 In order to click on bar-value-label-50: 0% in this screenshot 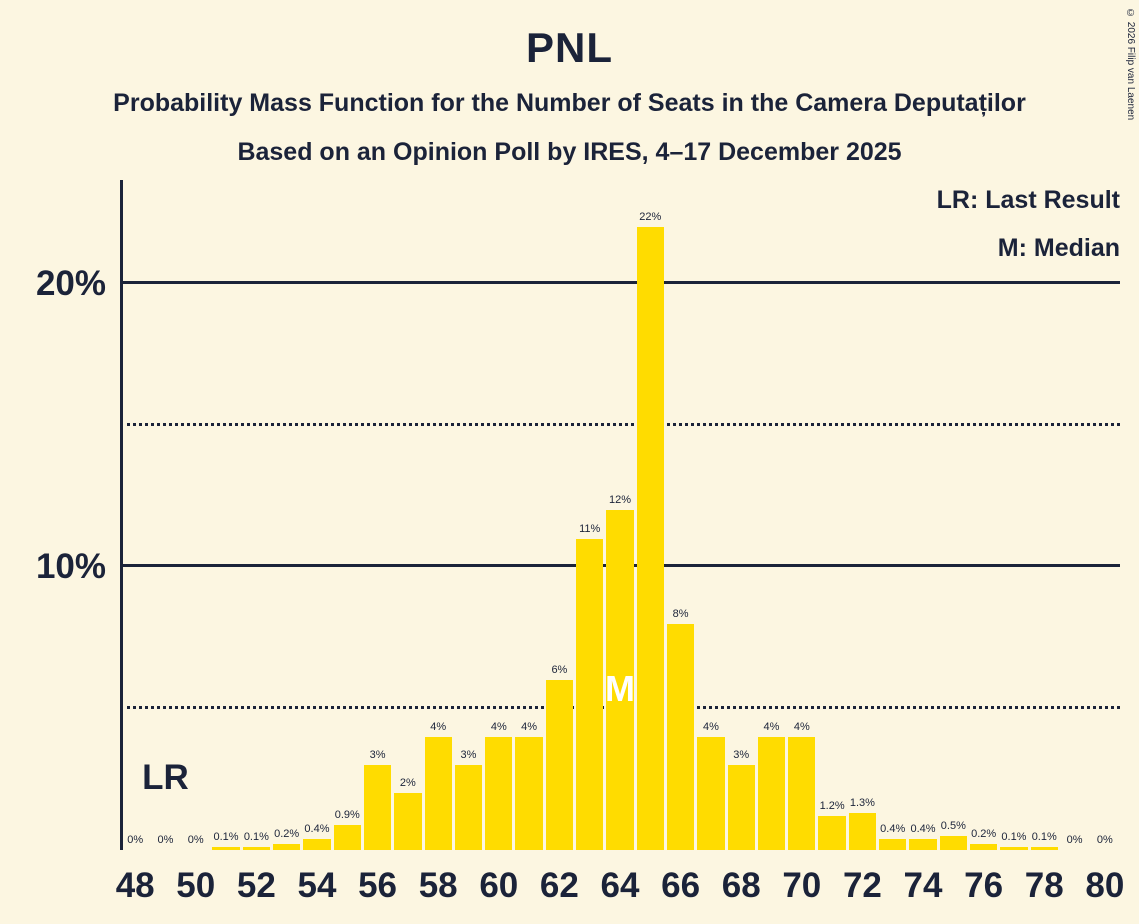, I will do `click(195, 840)`.